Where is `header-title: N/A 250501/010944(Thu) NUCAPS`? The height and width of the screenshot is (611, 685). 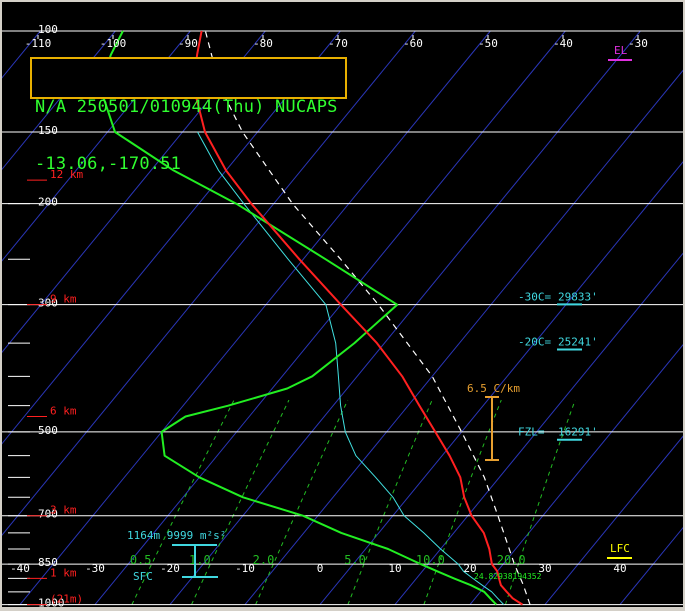
header-title: N/A 250501/010944(Thu) NUCAPS is located at coordinates (186, 107).